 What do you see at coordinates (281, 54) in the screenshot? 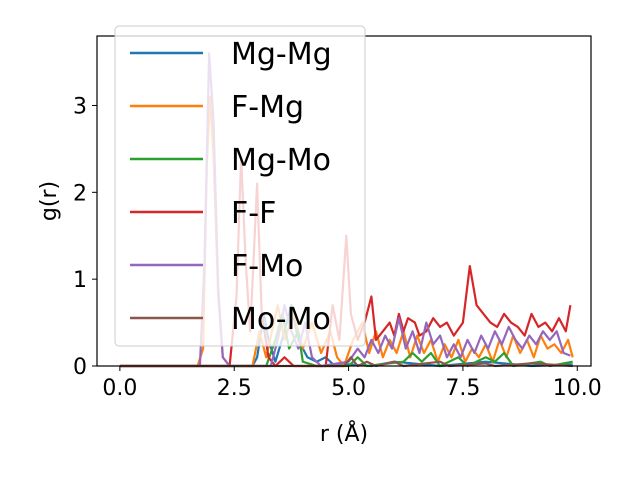
I see `legend-label-mg-mg: Mg-Mg` at bounding box center [281, 54].